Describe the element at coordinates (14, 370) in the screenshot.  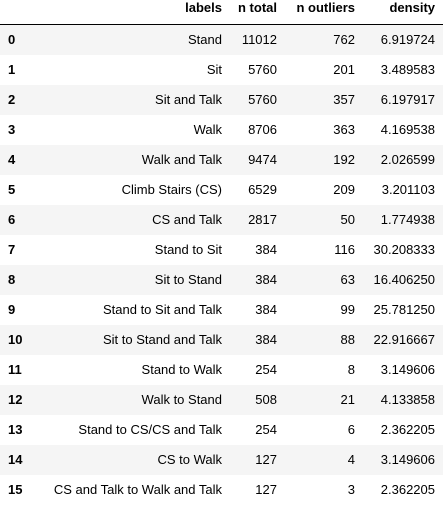
I see `row-index: 11` at that location.